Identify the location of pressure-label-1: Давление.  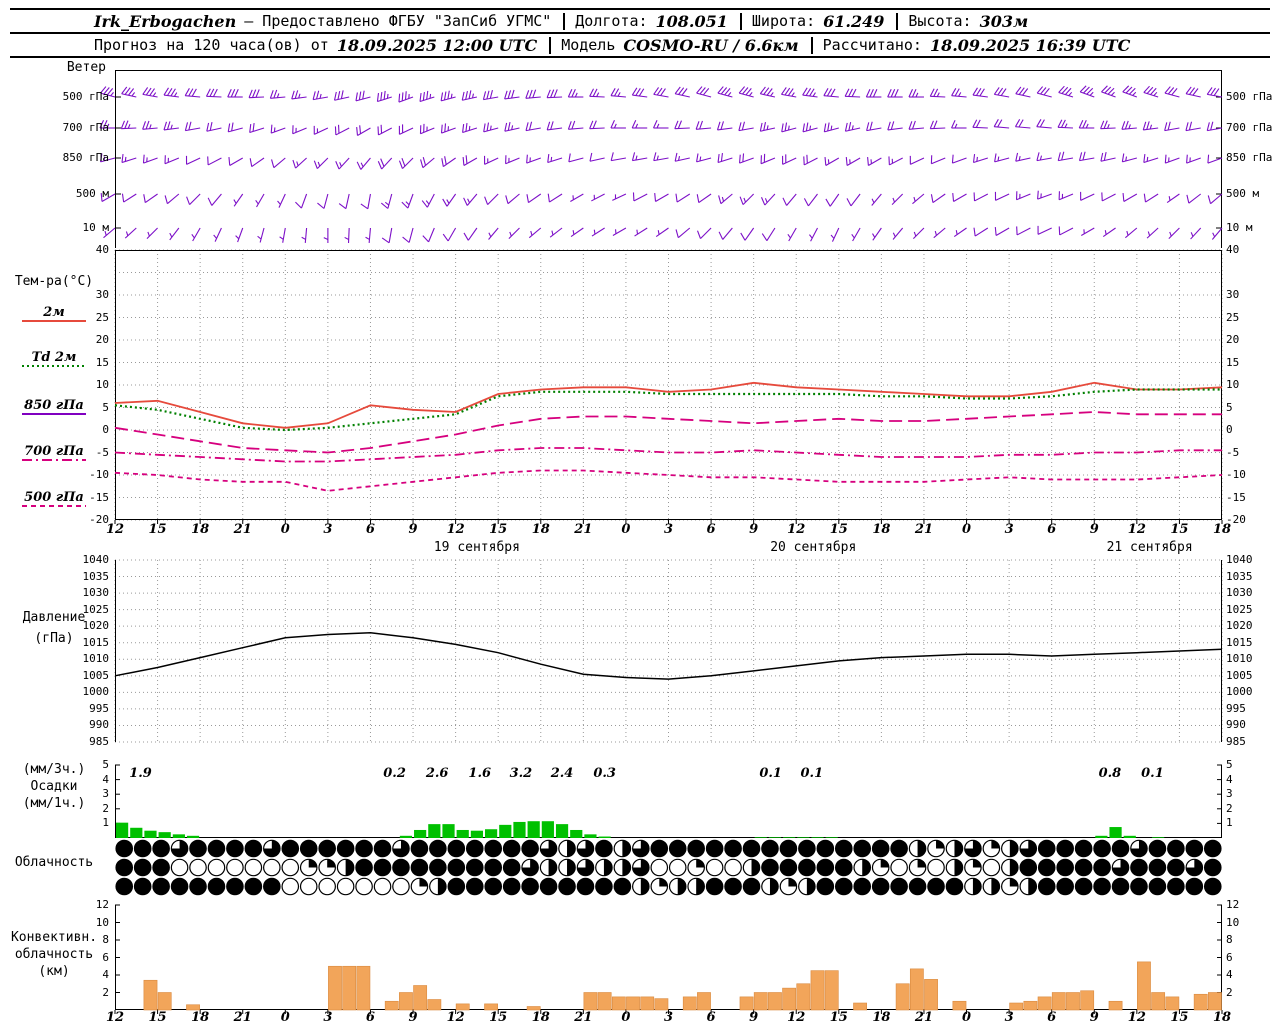
(54, 617).